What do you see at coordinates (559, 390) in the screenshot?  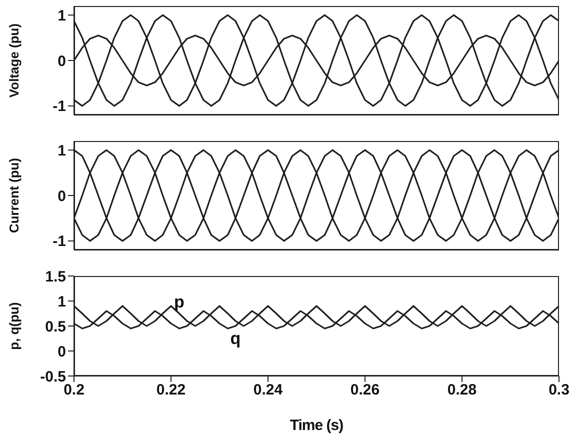 I see `x-tick-label: 0.3` at bounding box center [559, 390].